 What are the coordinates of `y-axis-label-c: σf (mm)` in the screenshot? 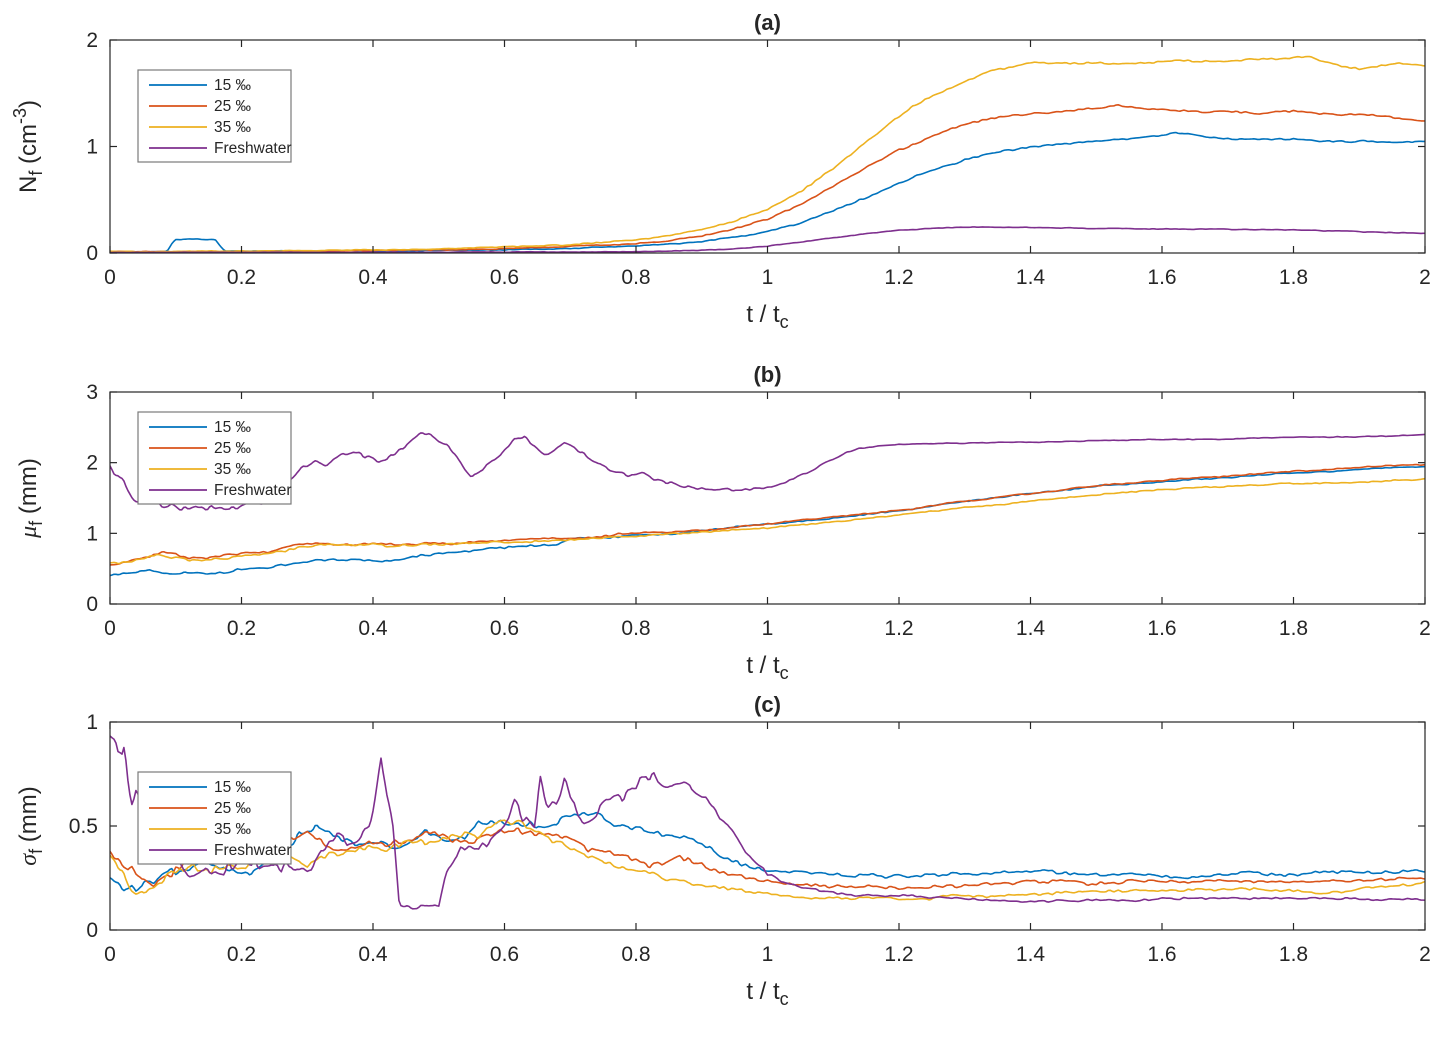 It's located at (30, 826).